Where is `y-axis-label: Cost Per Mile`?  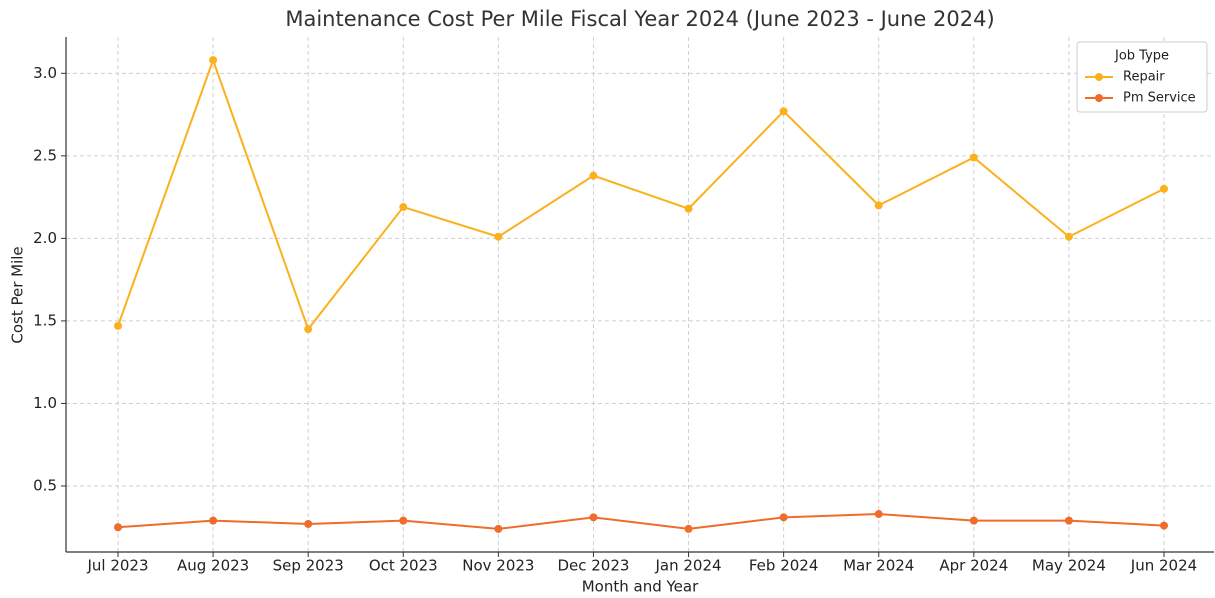 y-axis-label: Cost Per Mile is located at coordinates (18, 294).